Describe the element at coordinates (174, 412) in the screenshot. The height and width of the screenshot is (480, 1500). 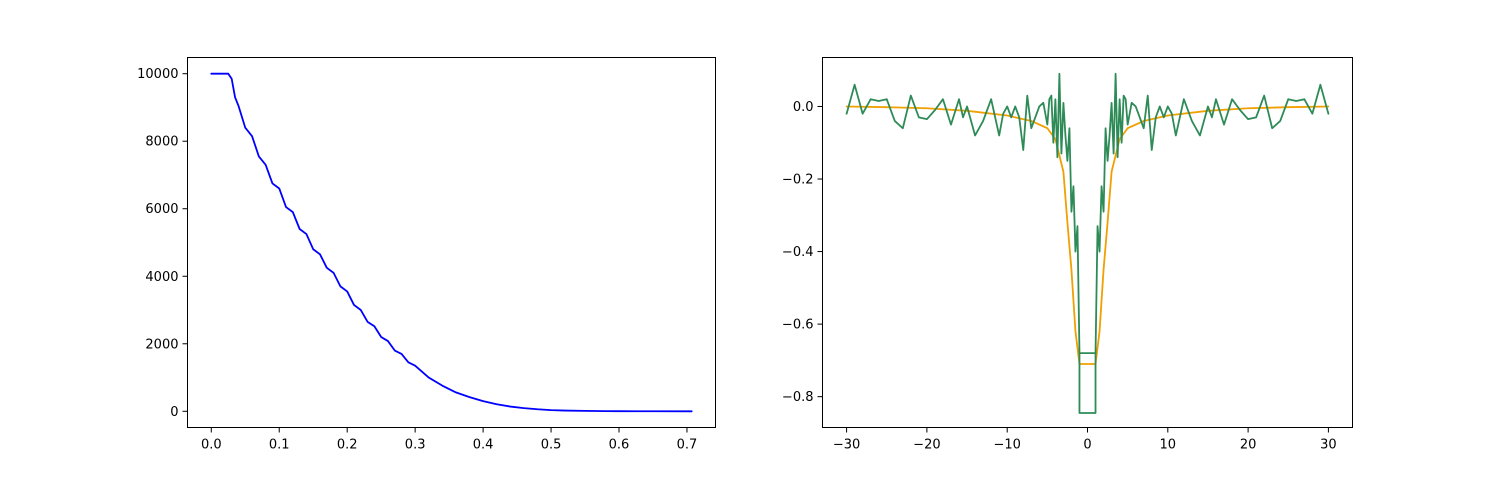
I see `left-chart-y-tick-label: 0` at that location.